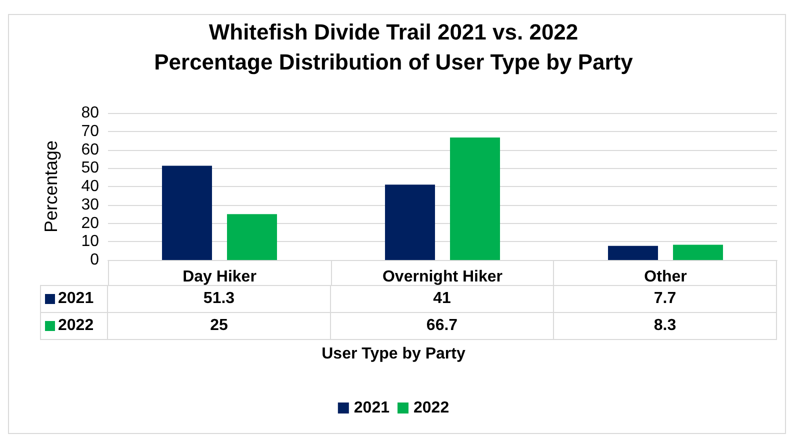 The width and height of the screenshot is (787, 435). I want to click on y-tick-label: 10, so click(90, 241).